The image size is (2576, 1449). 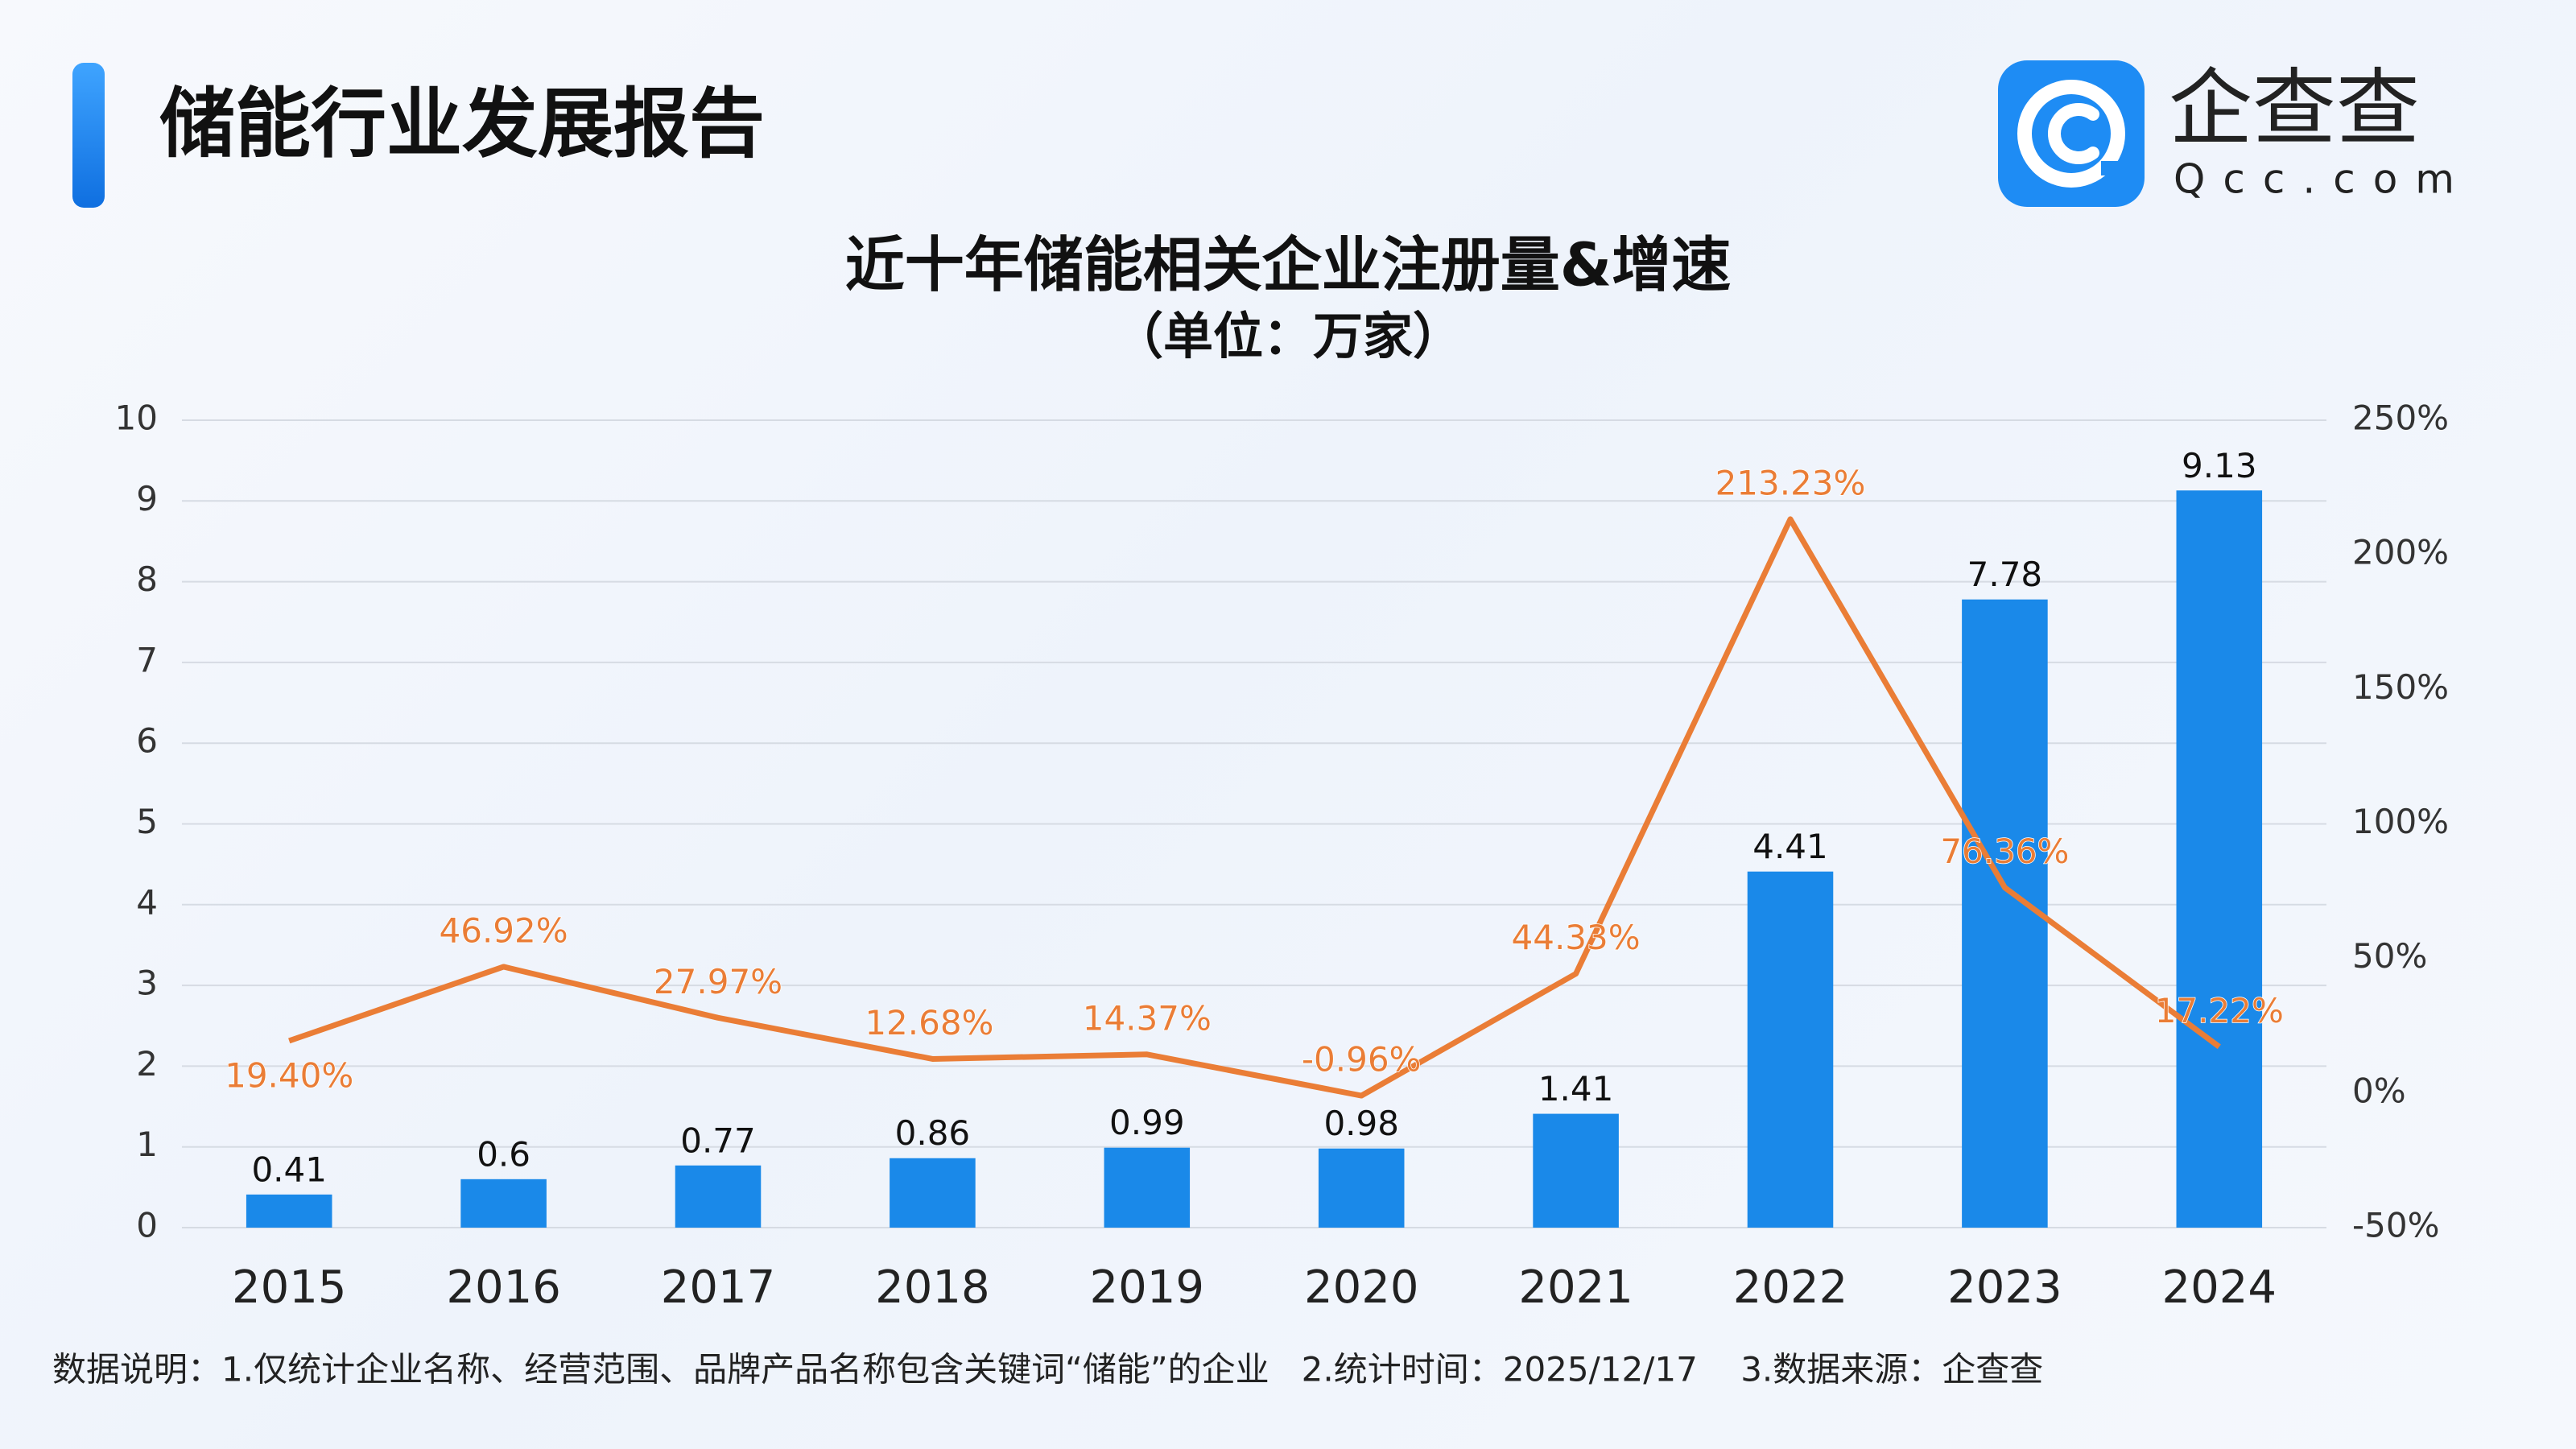 What do you see at coordinates (1147, 1018) in the screenshot?
I see `line-value-label: 14.37%` at bounding box center [1147, 1018].